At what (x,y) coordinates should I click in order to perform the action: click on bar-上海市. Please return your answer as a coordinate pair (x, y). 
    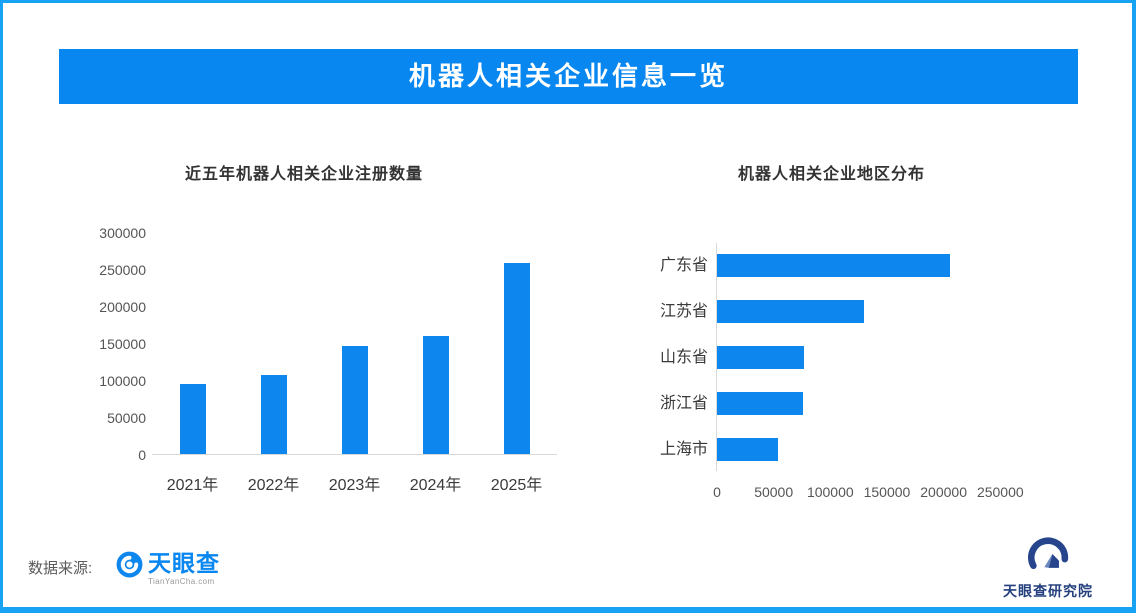
    Looking at the image, I should click on (747, 449).